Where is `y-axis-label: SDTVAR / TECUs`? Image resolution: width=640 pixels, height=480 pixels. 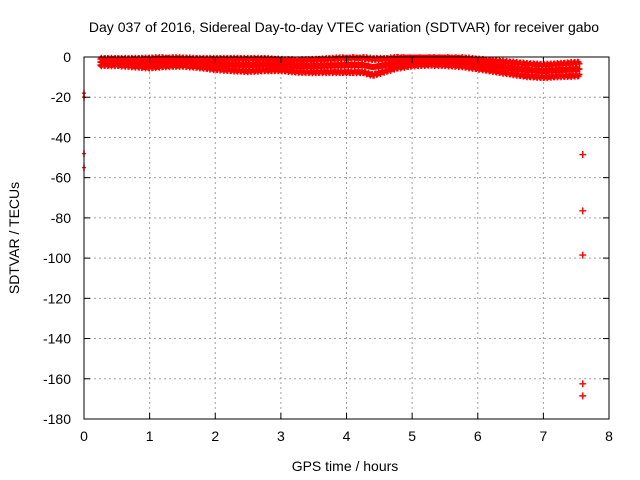 y-axis-label: SDTVAR / TECUs is located at coordinates (14, 238).